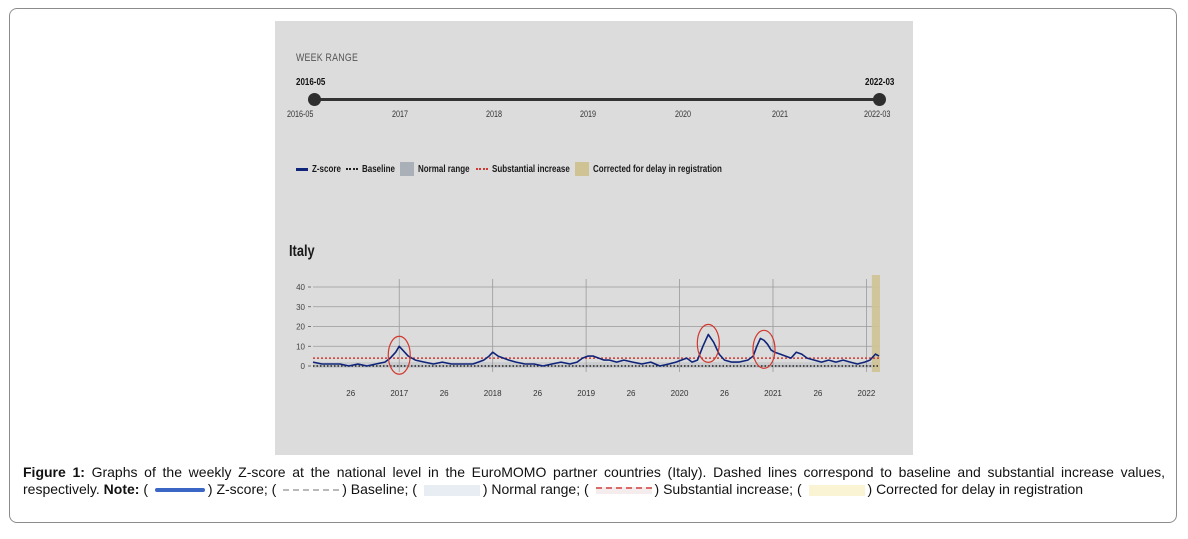 The width and height of the screenshot is (1188, 539). Describe the element at coordinates (407, 169) in the screenshot. I see `legend-normal-swatch` at that location.